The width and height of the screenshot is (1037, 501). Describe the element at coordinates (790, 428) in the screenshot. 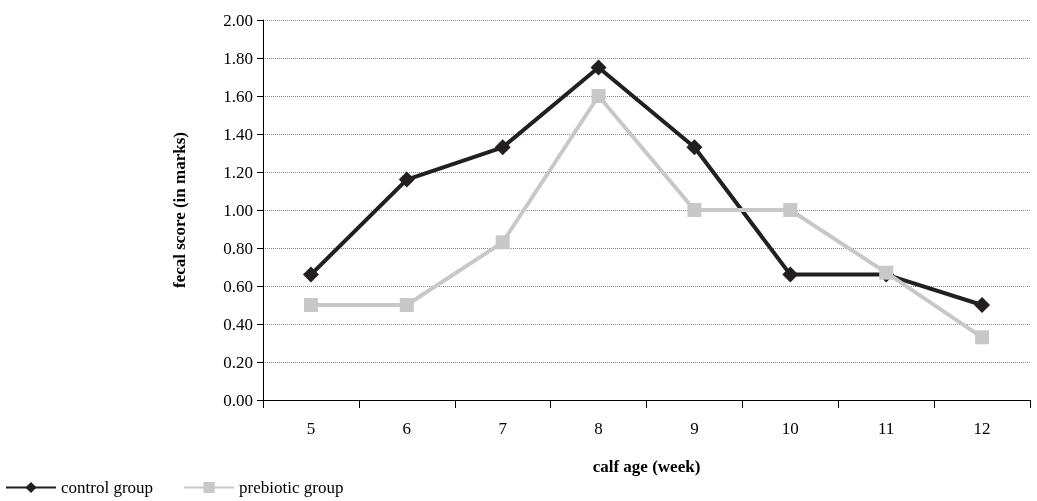

I see `x-tick-label: 10` at that location.